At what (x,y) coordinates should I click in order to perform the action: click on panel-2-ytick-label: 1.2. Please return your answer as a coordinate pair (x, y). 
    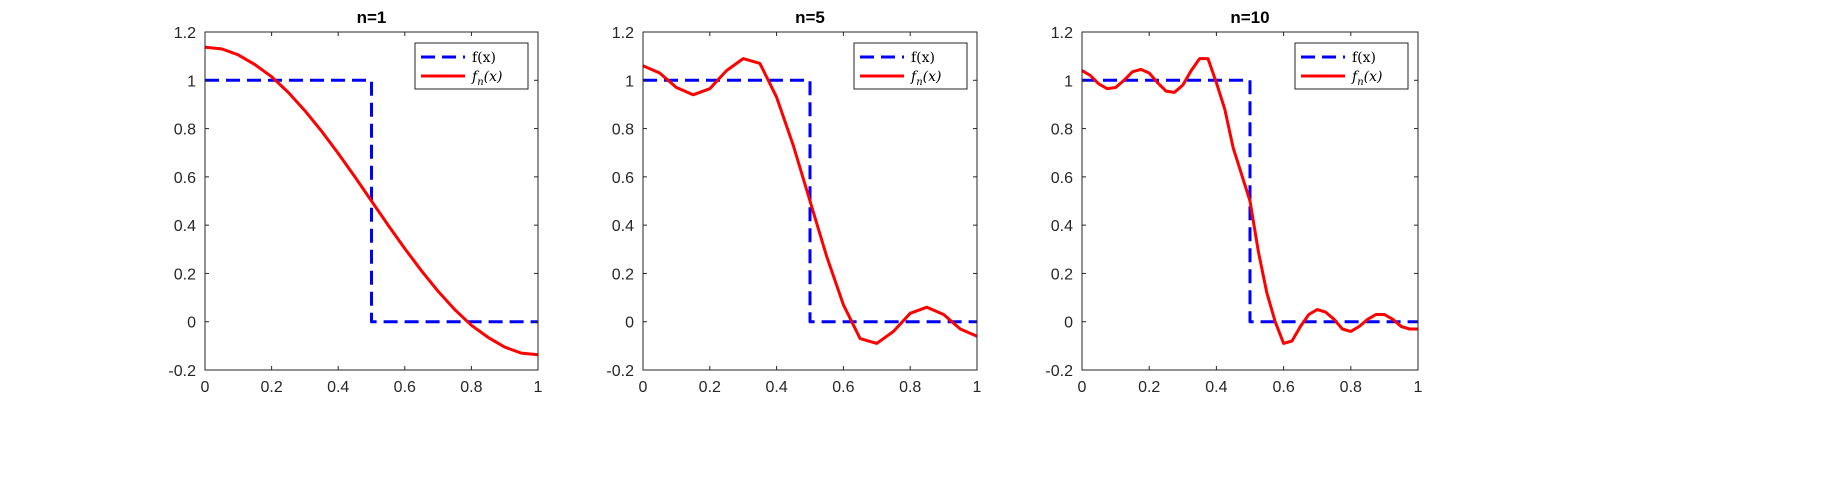
    Looking at the image, I should click on (623, 33).